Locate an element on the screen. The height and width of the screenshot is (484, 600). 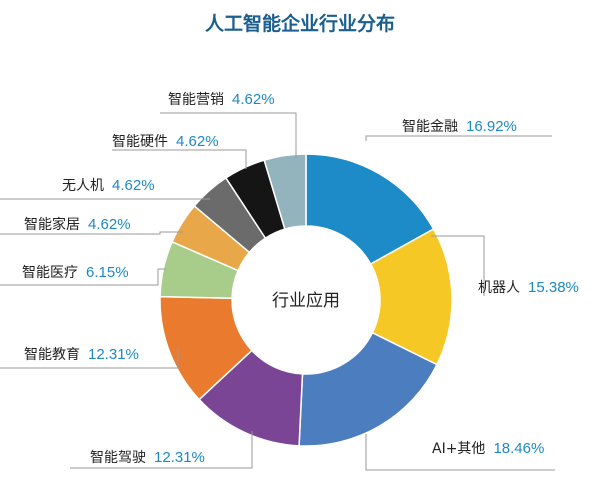
slice-label-name: 机器人 is located at coordinates (499, 288).